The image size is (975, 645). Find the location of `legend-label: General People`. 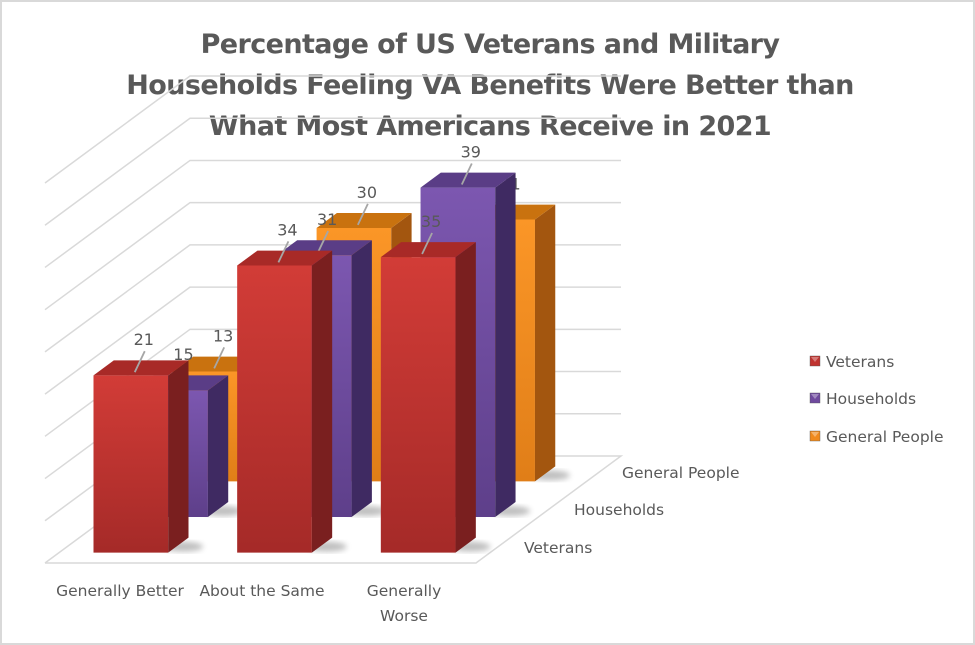

legend-label: General People is located at coordinates (885, 437).